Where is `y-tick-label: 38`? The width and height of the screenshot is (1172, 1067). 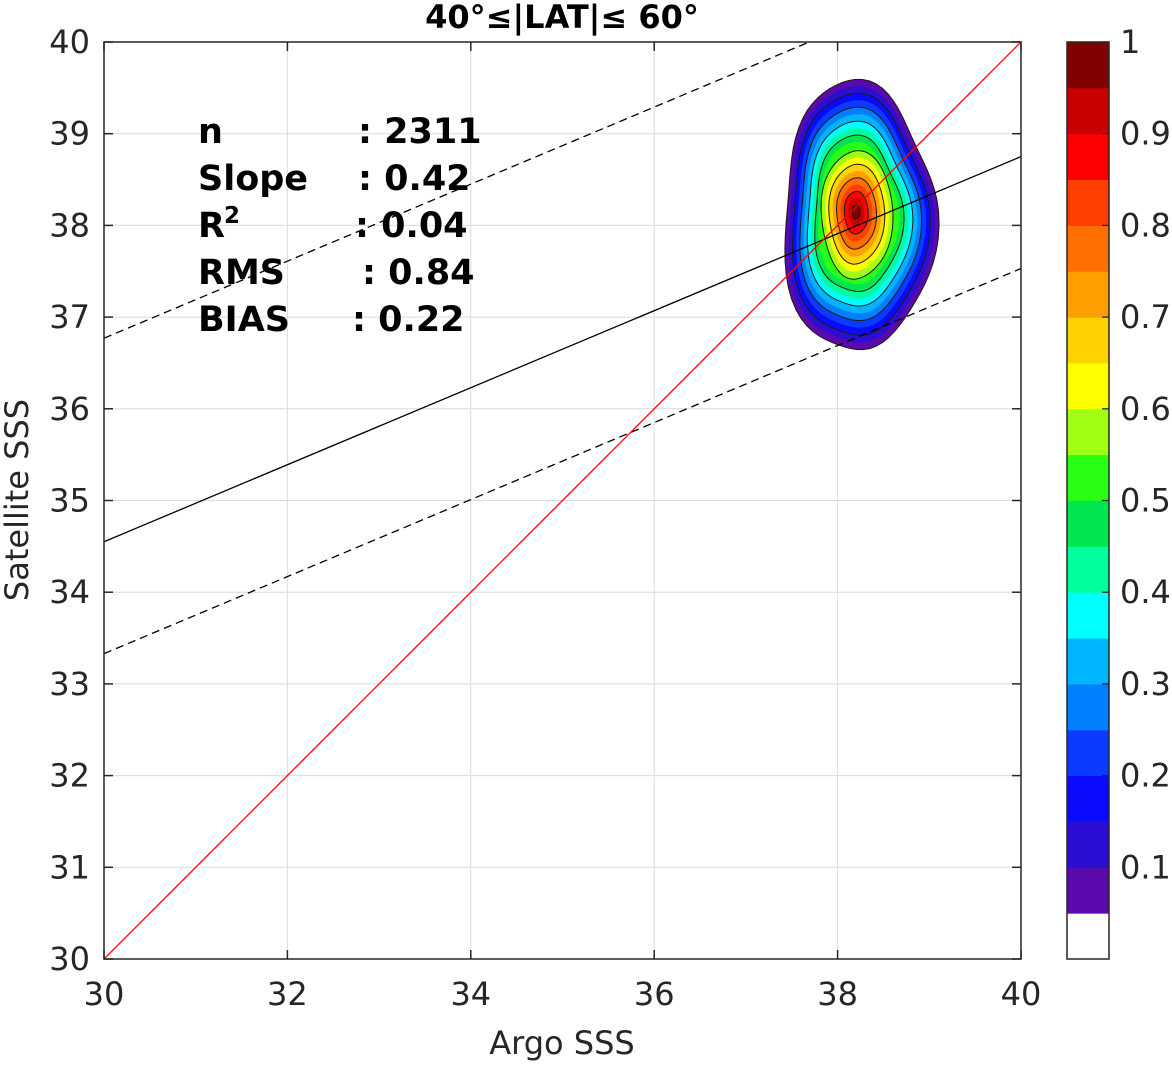 y-tick-label: 38 is located at coordinates (69, 225).